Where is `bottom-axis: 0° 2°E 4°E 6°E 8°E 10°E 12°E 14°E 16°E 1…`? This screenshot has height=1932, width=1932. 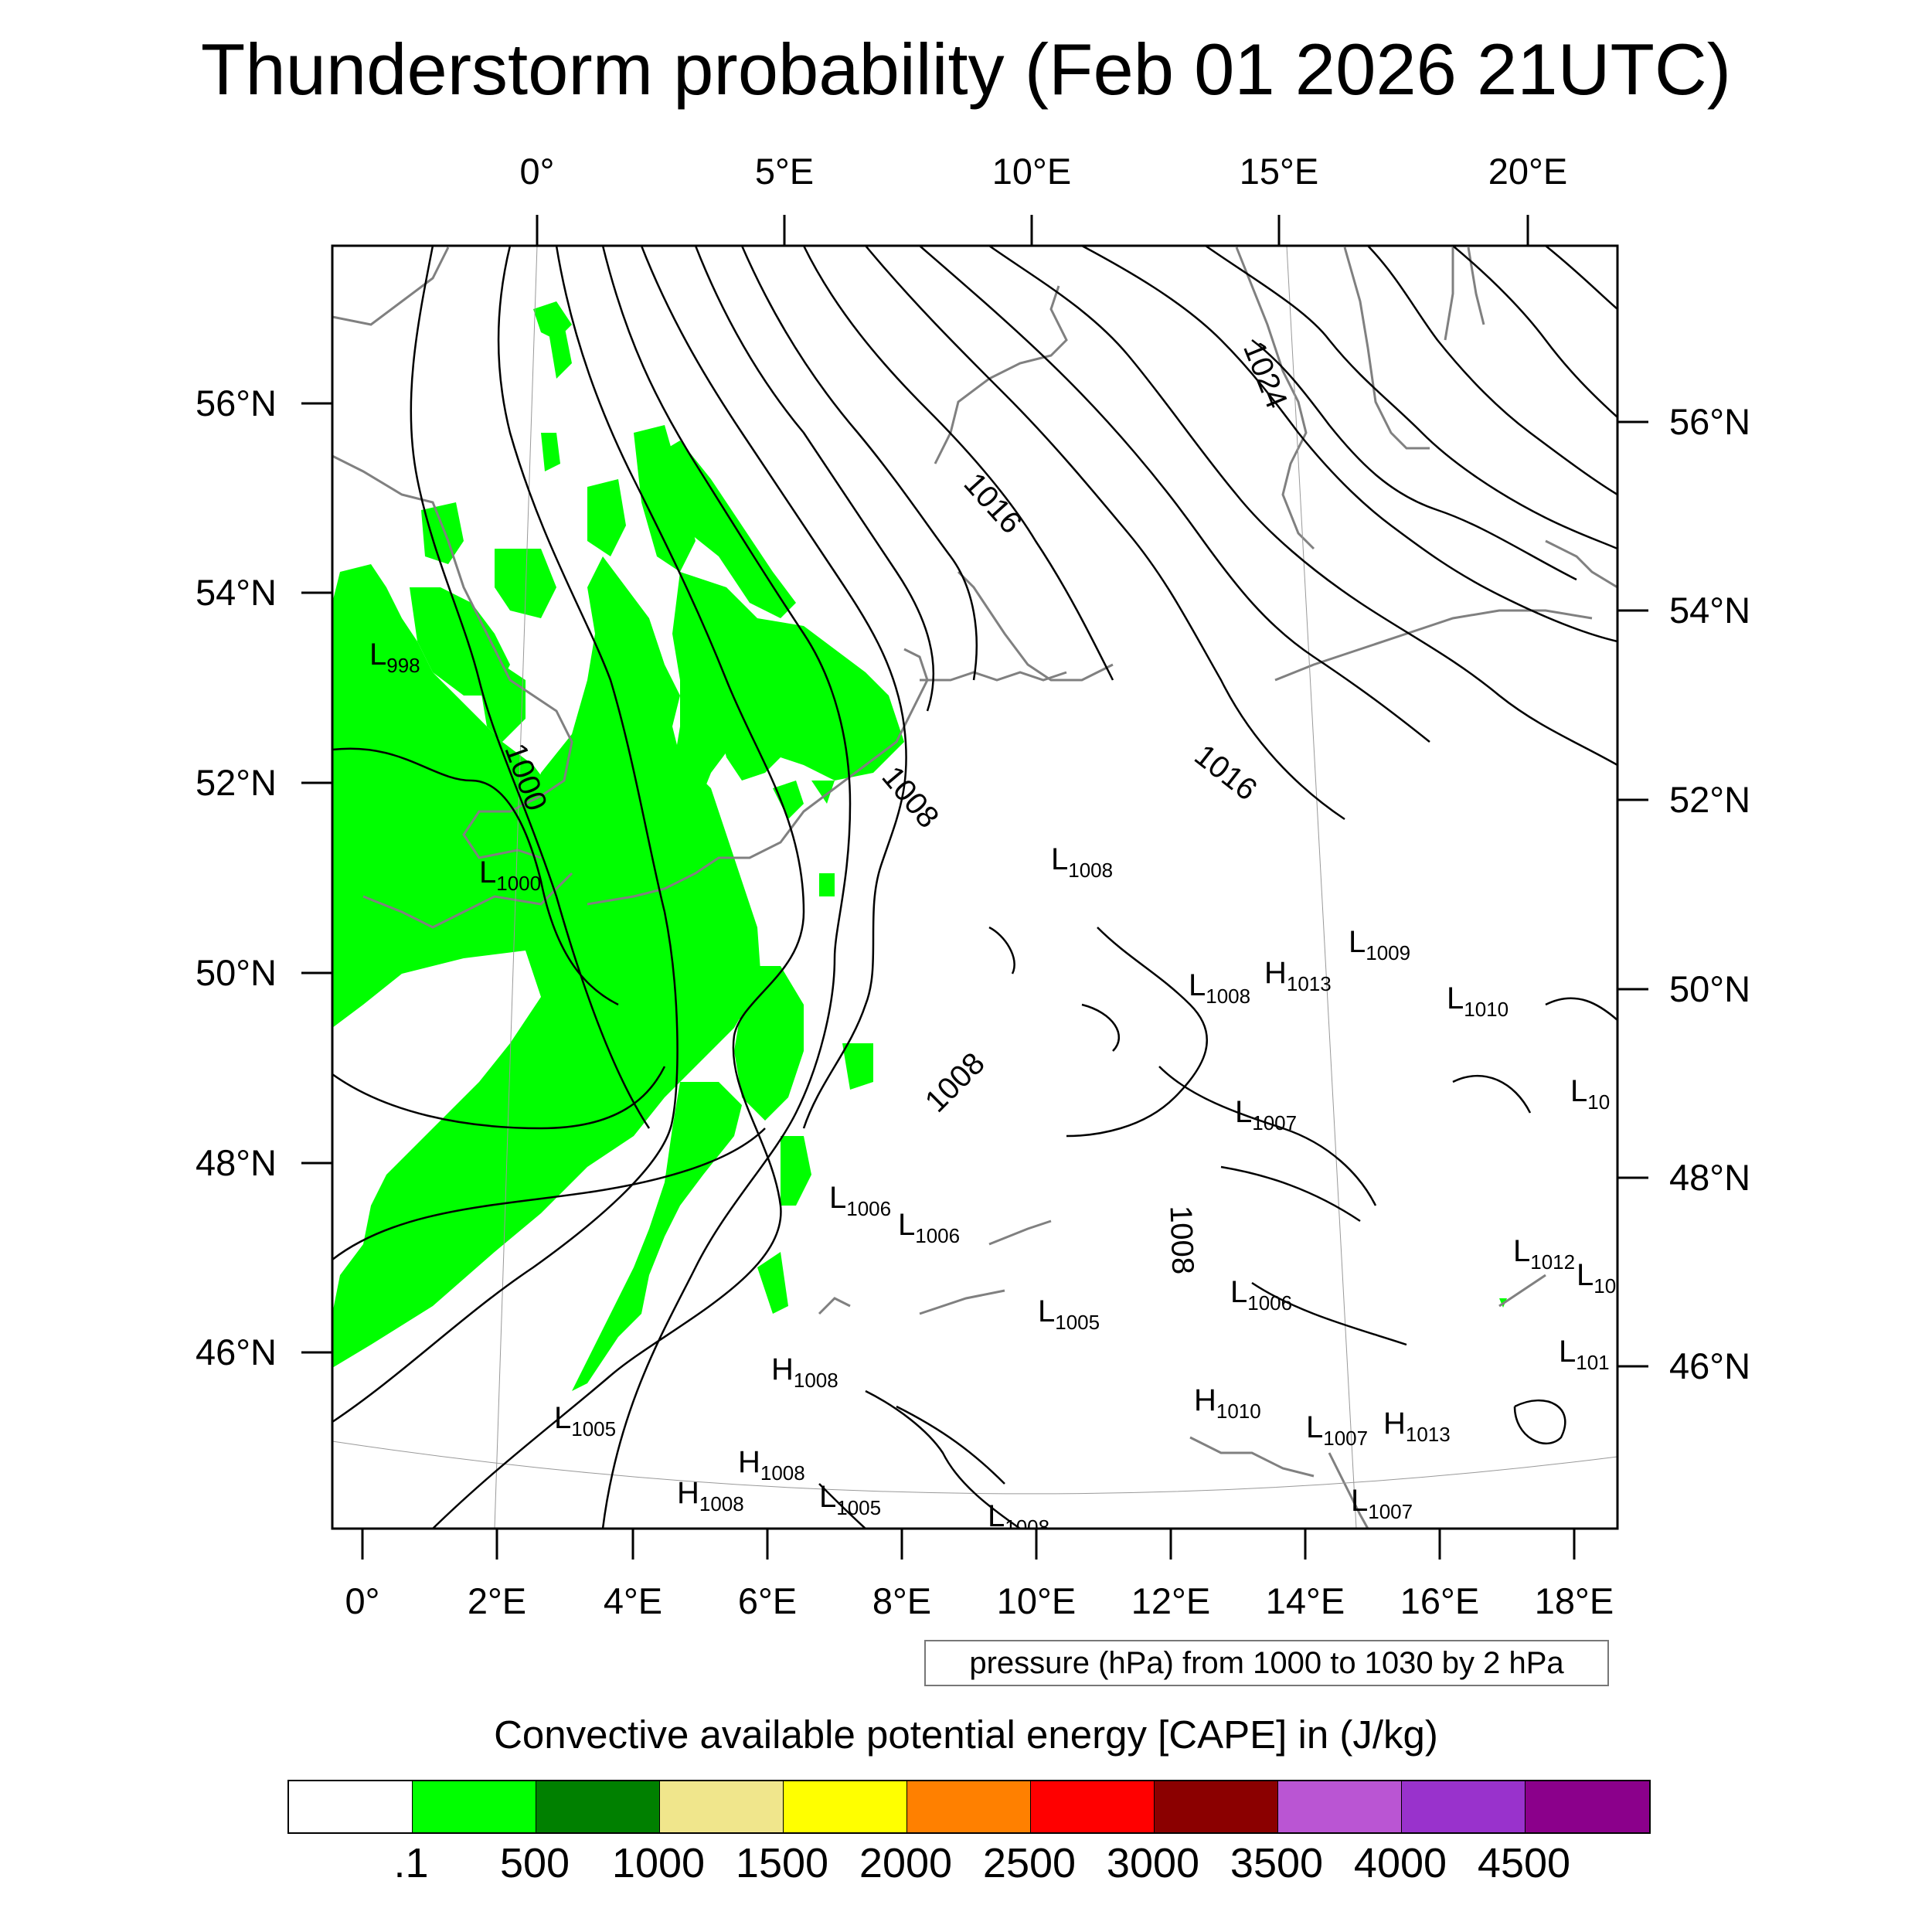 bottom-axis: 0° 2°E 4°E 6°E 8°E 10°E 12°E 14°E 16°E 1… is located at coordinates (979, 1600).